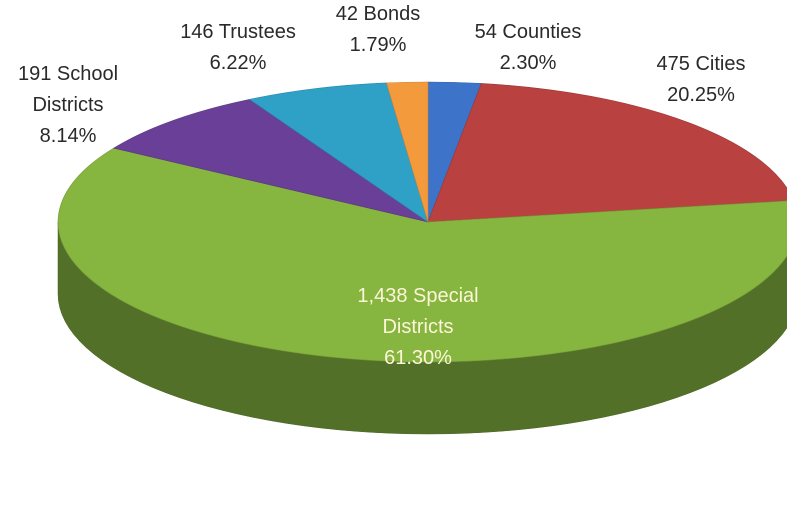  Describe the element at coordinates (701, 64) in the screenshot. I see `slice-label-line: 475 Cities` at that location.